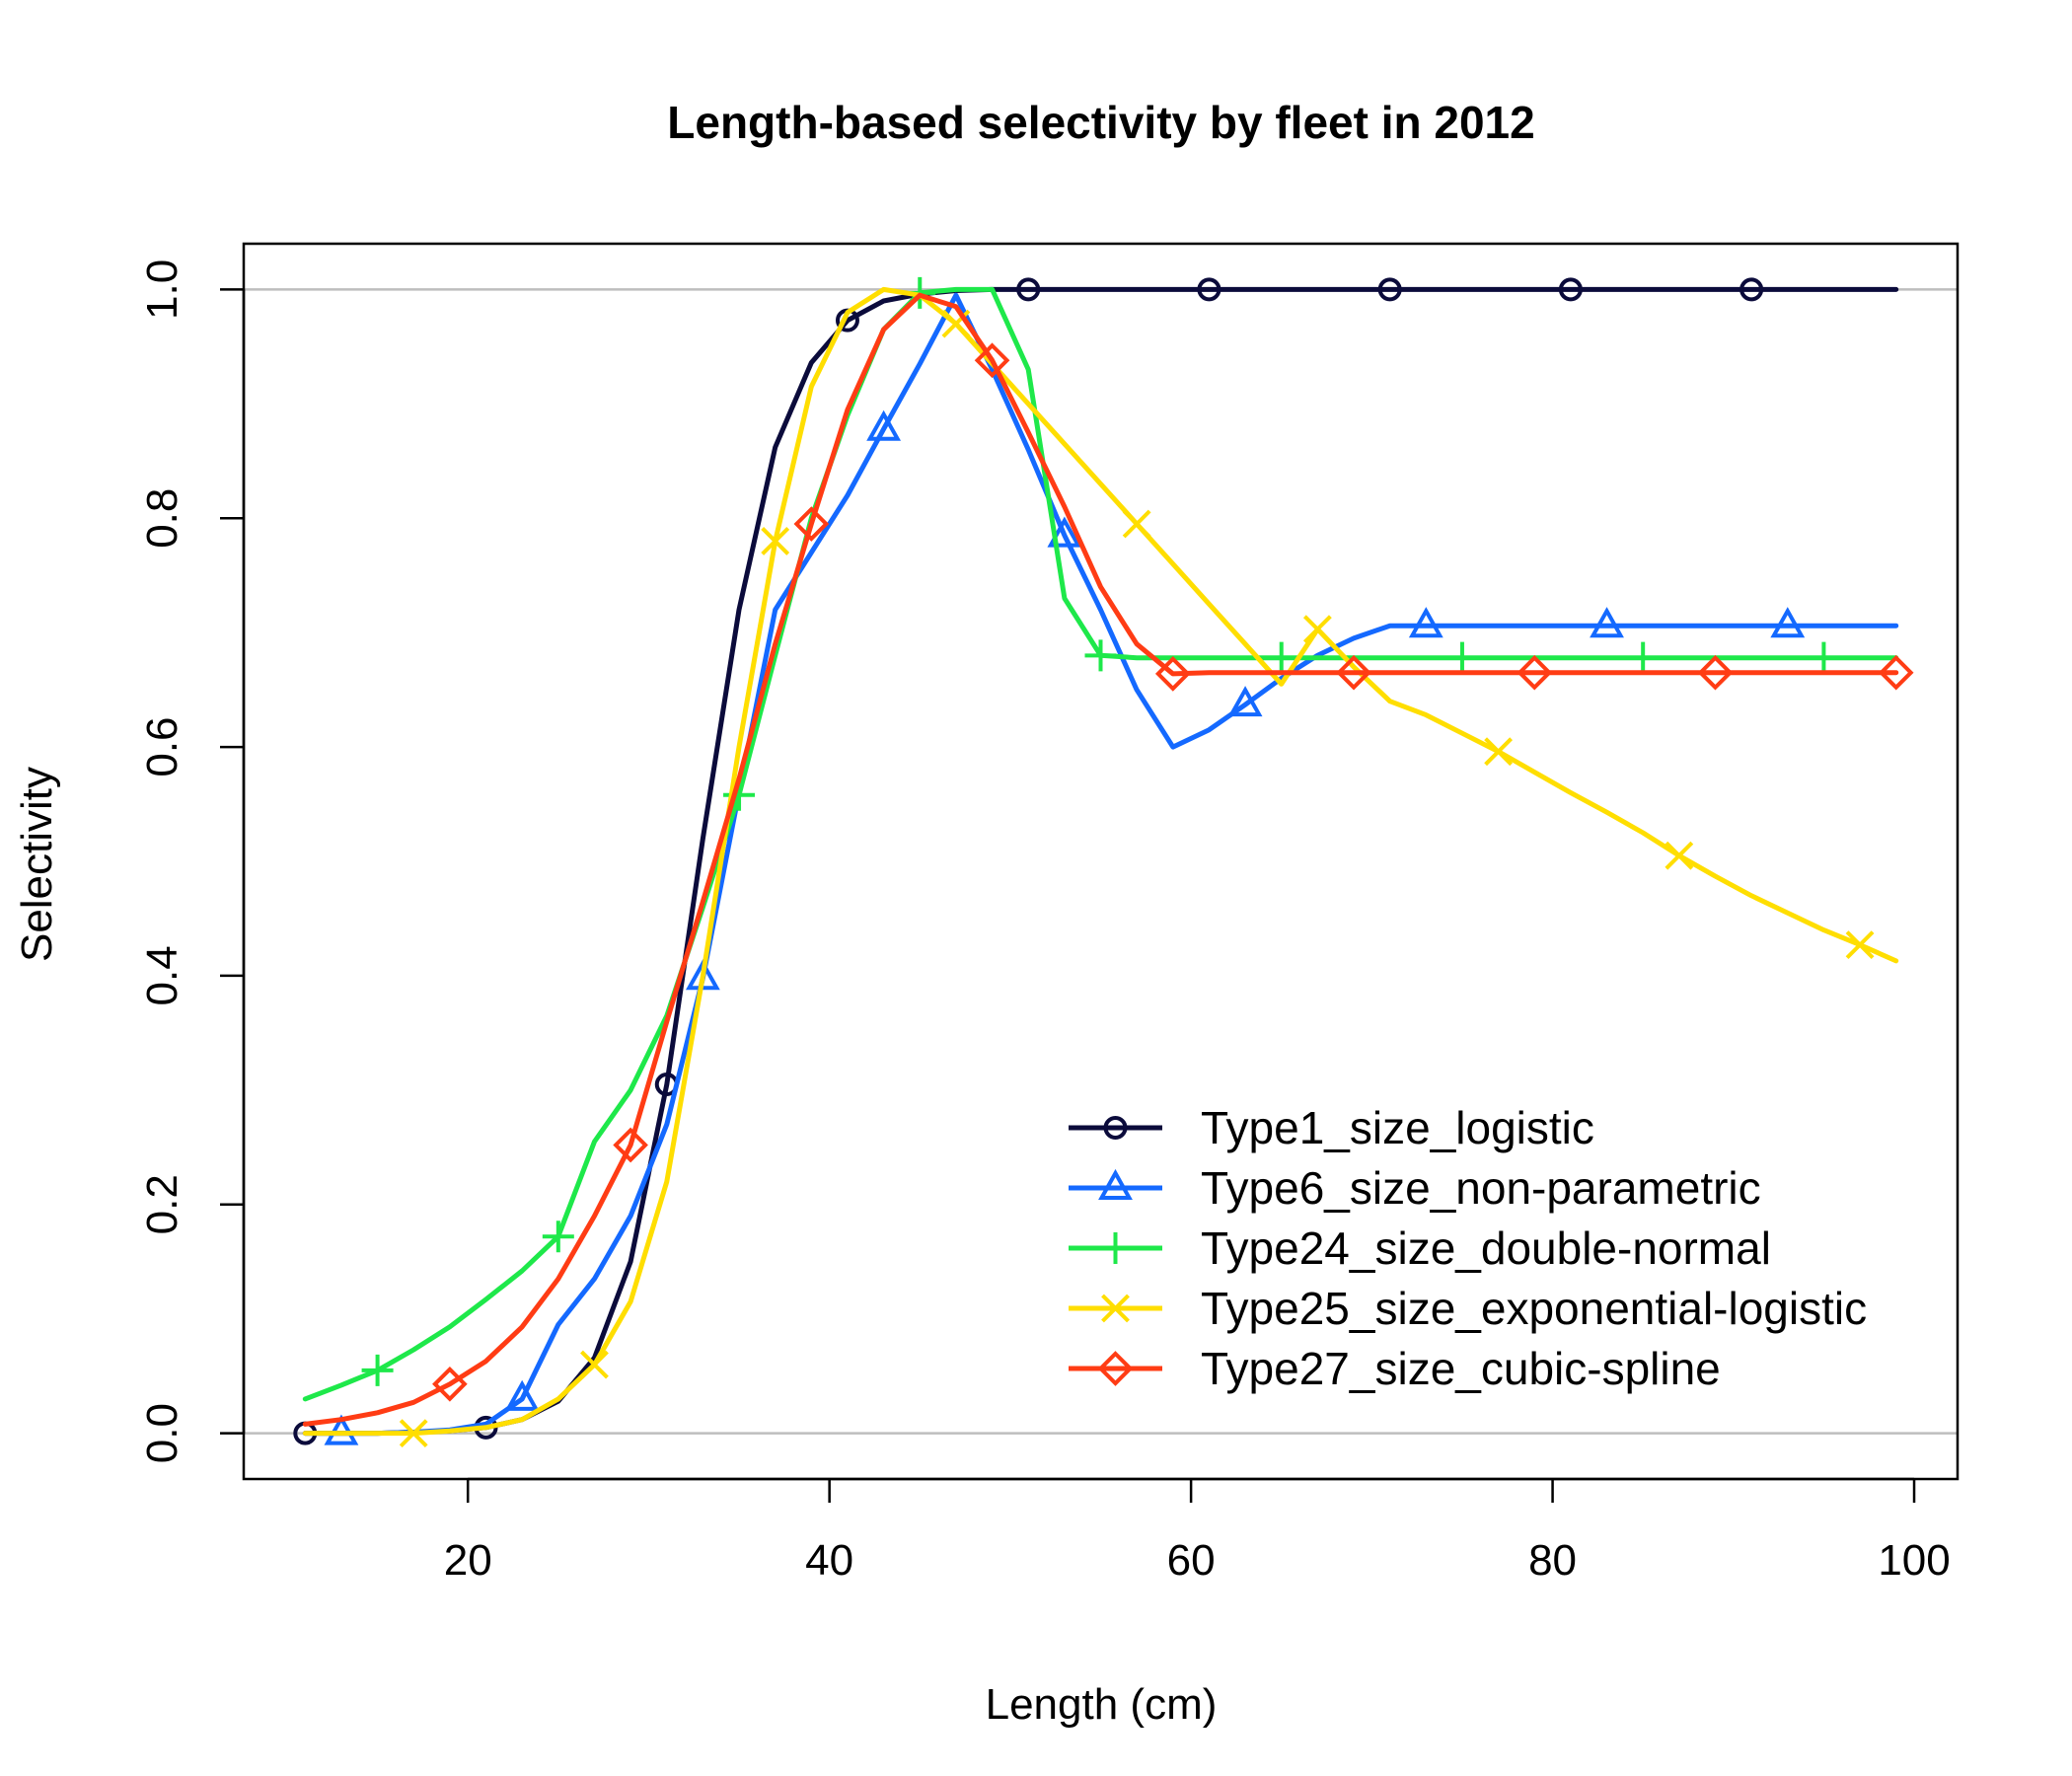 This screenshot has height=1776, width=2072. Describe the element at coordinates (1461, 1369) in the screenshot. I see `legend-label: Type27_size_cubic-spline` at that location.